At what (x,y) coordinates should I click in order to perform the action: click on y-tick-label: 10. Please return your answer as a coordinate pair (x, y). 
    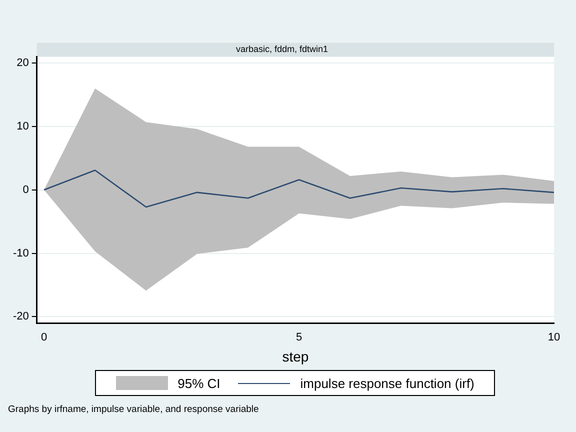
    Looking at the image, I should click on (22, 126).